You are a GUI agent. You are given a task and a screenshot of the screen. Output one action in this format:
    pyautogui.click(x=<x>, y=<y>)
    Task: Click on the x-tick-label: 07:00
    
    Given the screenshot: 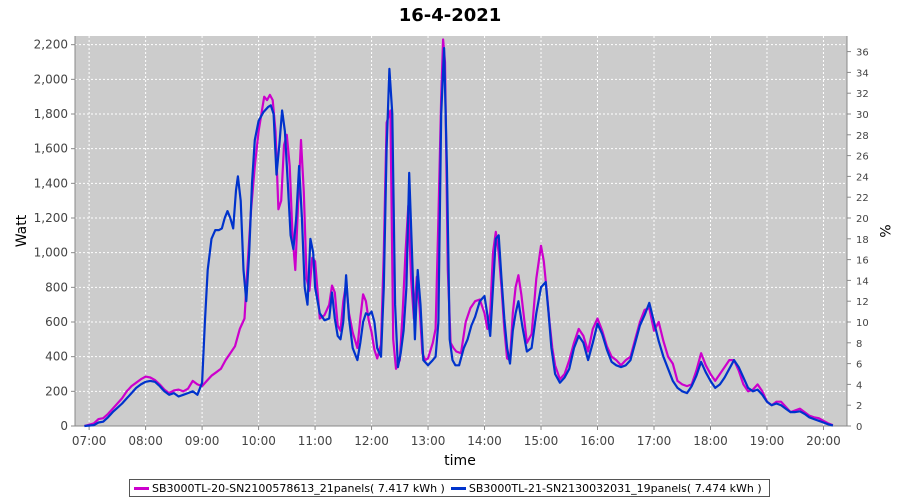 What is the action you would take?
    pyautogui.click(x=89, y=441)
    